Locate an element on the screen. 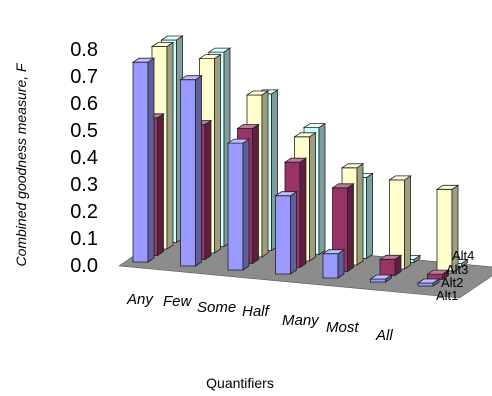 This screenshot has width=492, height=396. y-tick-label: 0.6 is located at coordinates (84, 104).